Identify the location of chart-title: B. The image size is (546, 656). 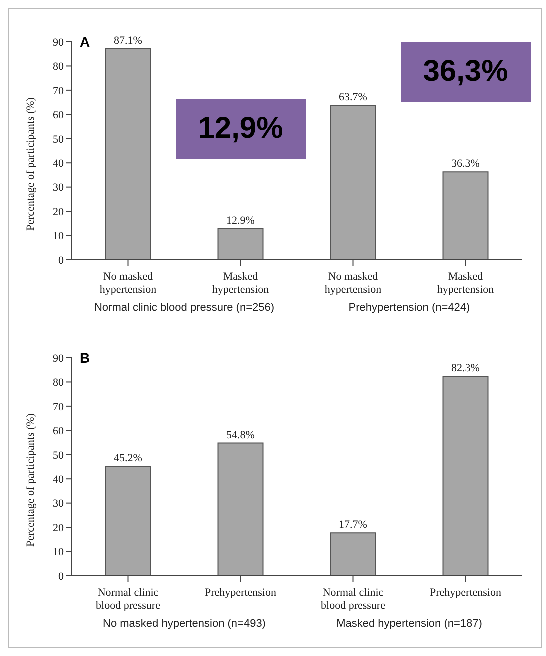
(85, 358).